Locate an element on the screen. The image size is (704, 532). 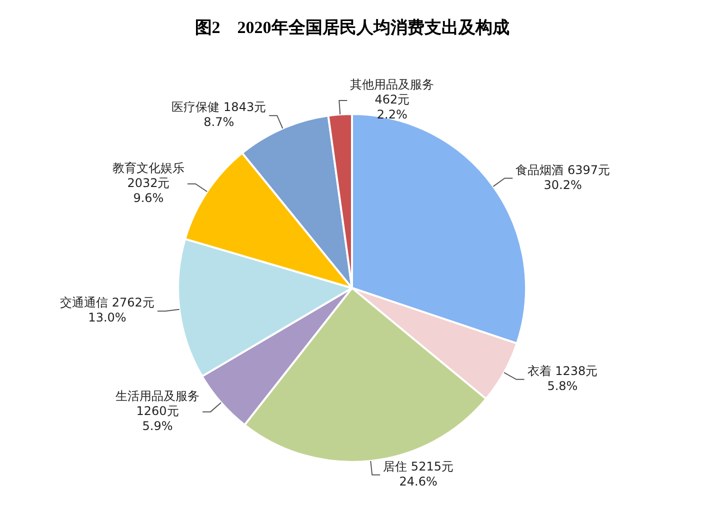
slice-label: 教育文化娱乐 is located at coordinates (148, 168).